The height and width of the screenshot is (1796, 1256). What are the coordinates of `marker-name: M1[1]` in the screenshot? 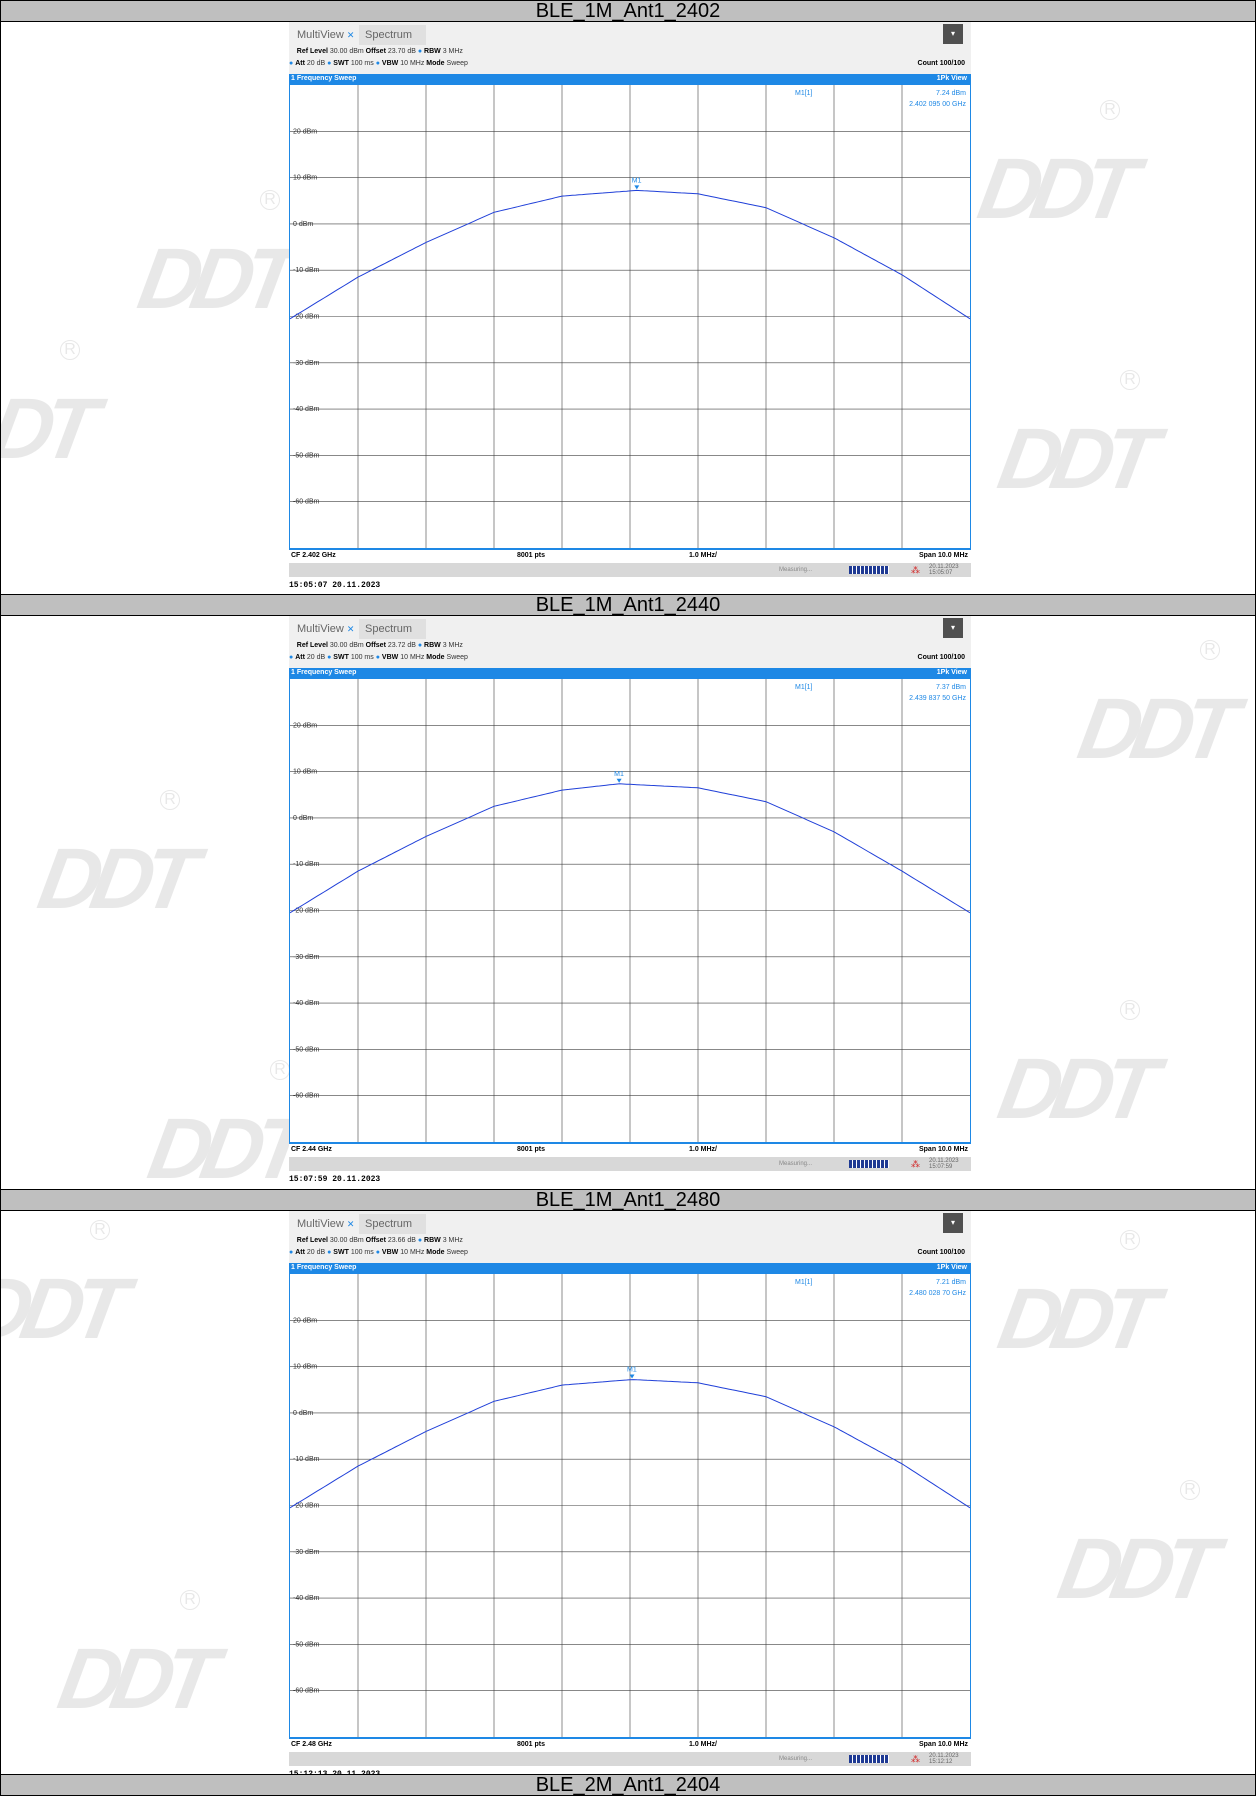 It's located at (804, 93).